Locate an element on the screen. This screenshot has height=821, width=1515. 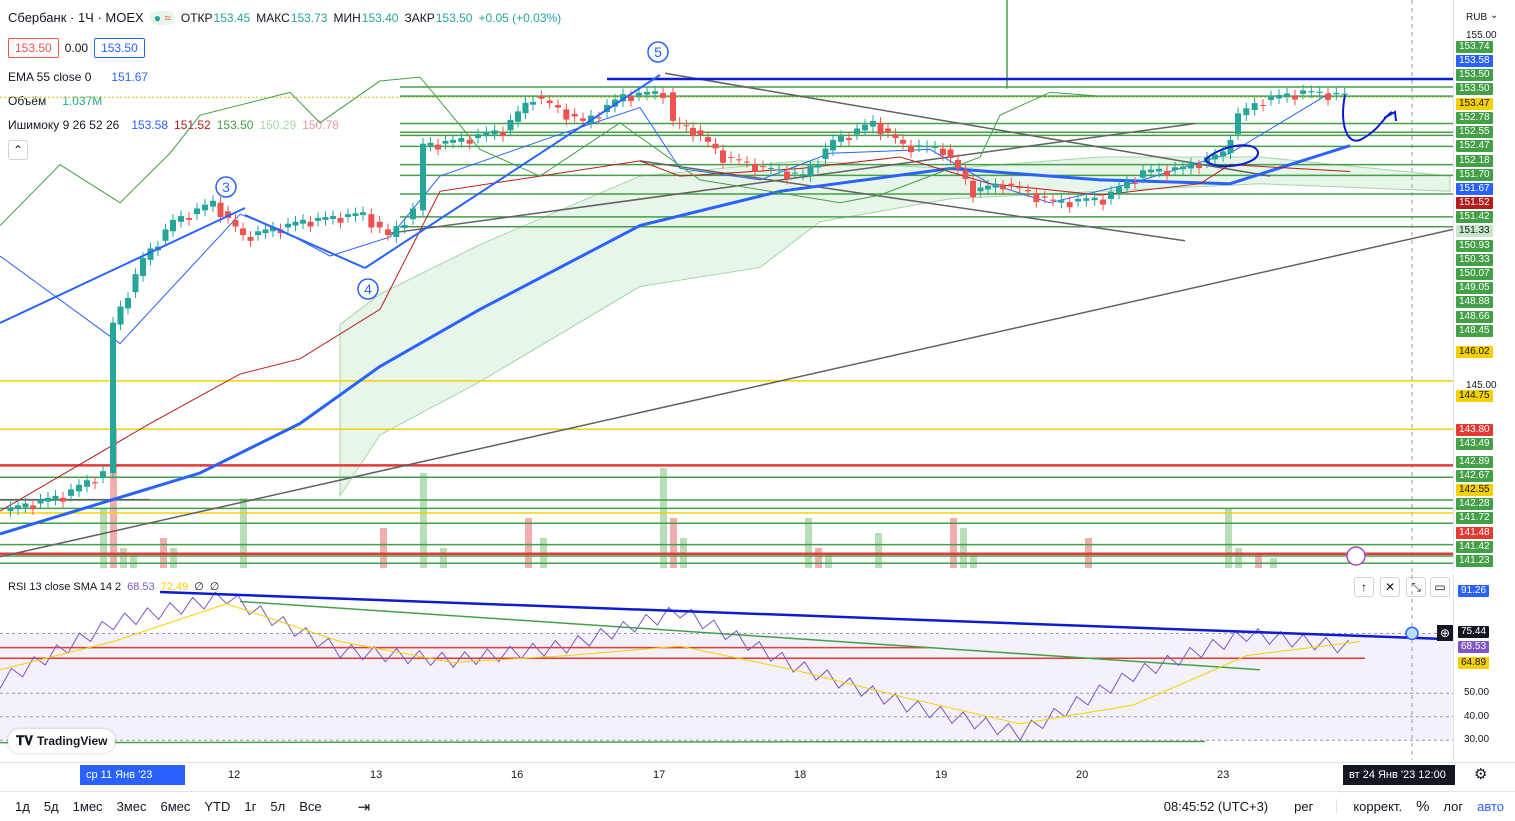
price-tag: 148.45 is located at coordinates (1474, 331).